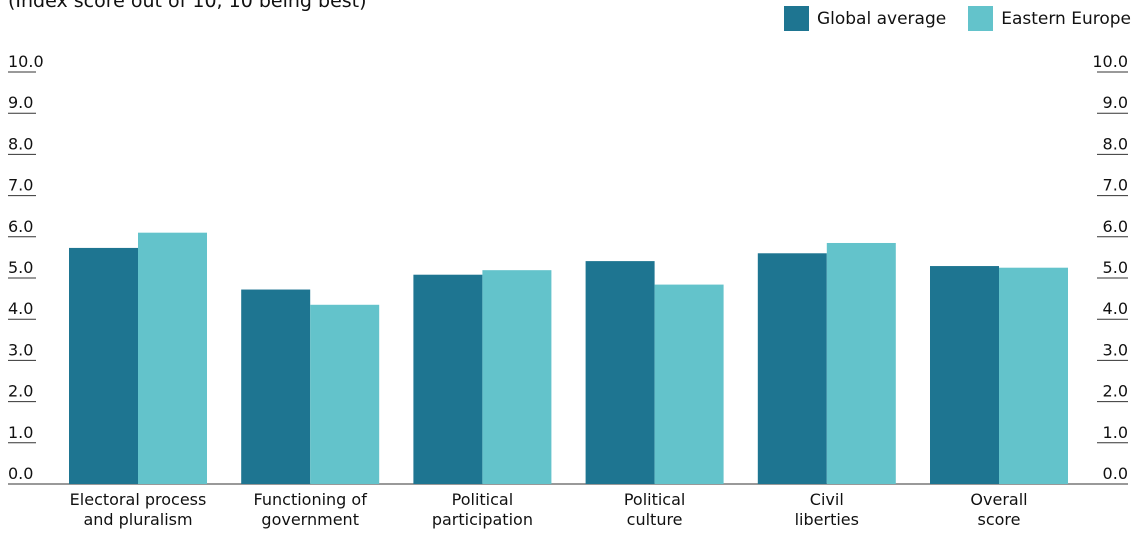  Describe the element at coordinates (1115, 432) in the screenshot. I see `y-tick-label-right: 1.0` at that location.